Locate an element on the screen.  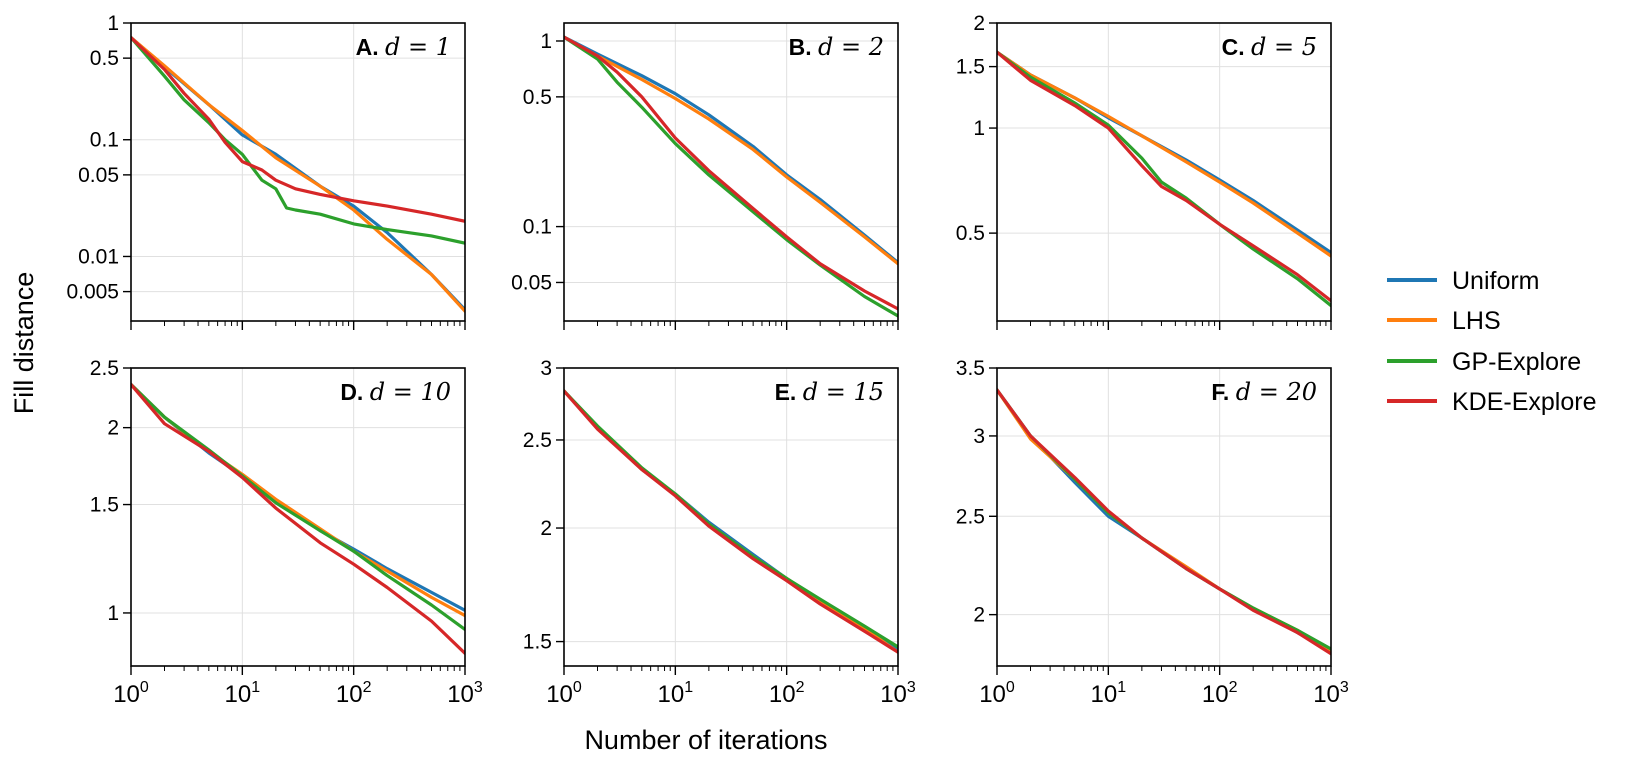
panel-b-line-gp-explore is located at coordinates (731, 176).